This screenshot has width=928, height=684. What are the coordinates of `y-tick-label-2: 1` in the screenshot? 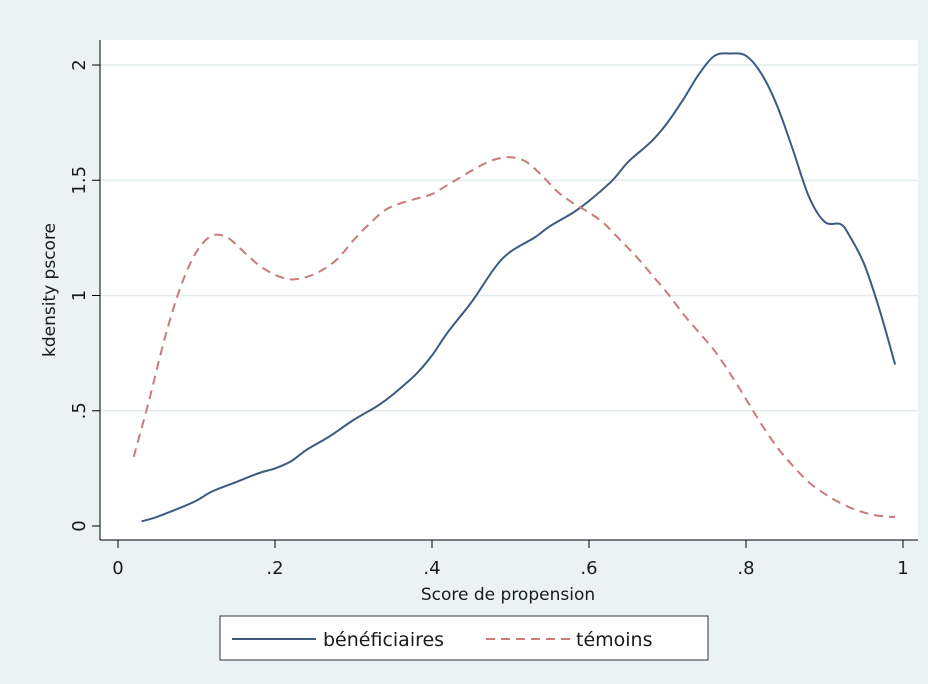 It's located at (79, 295).